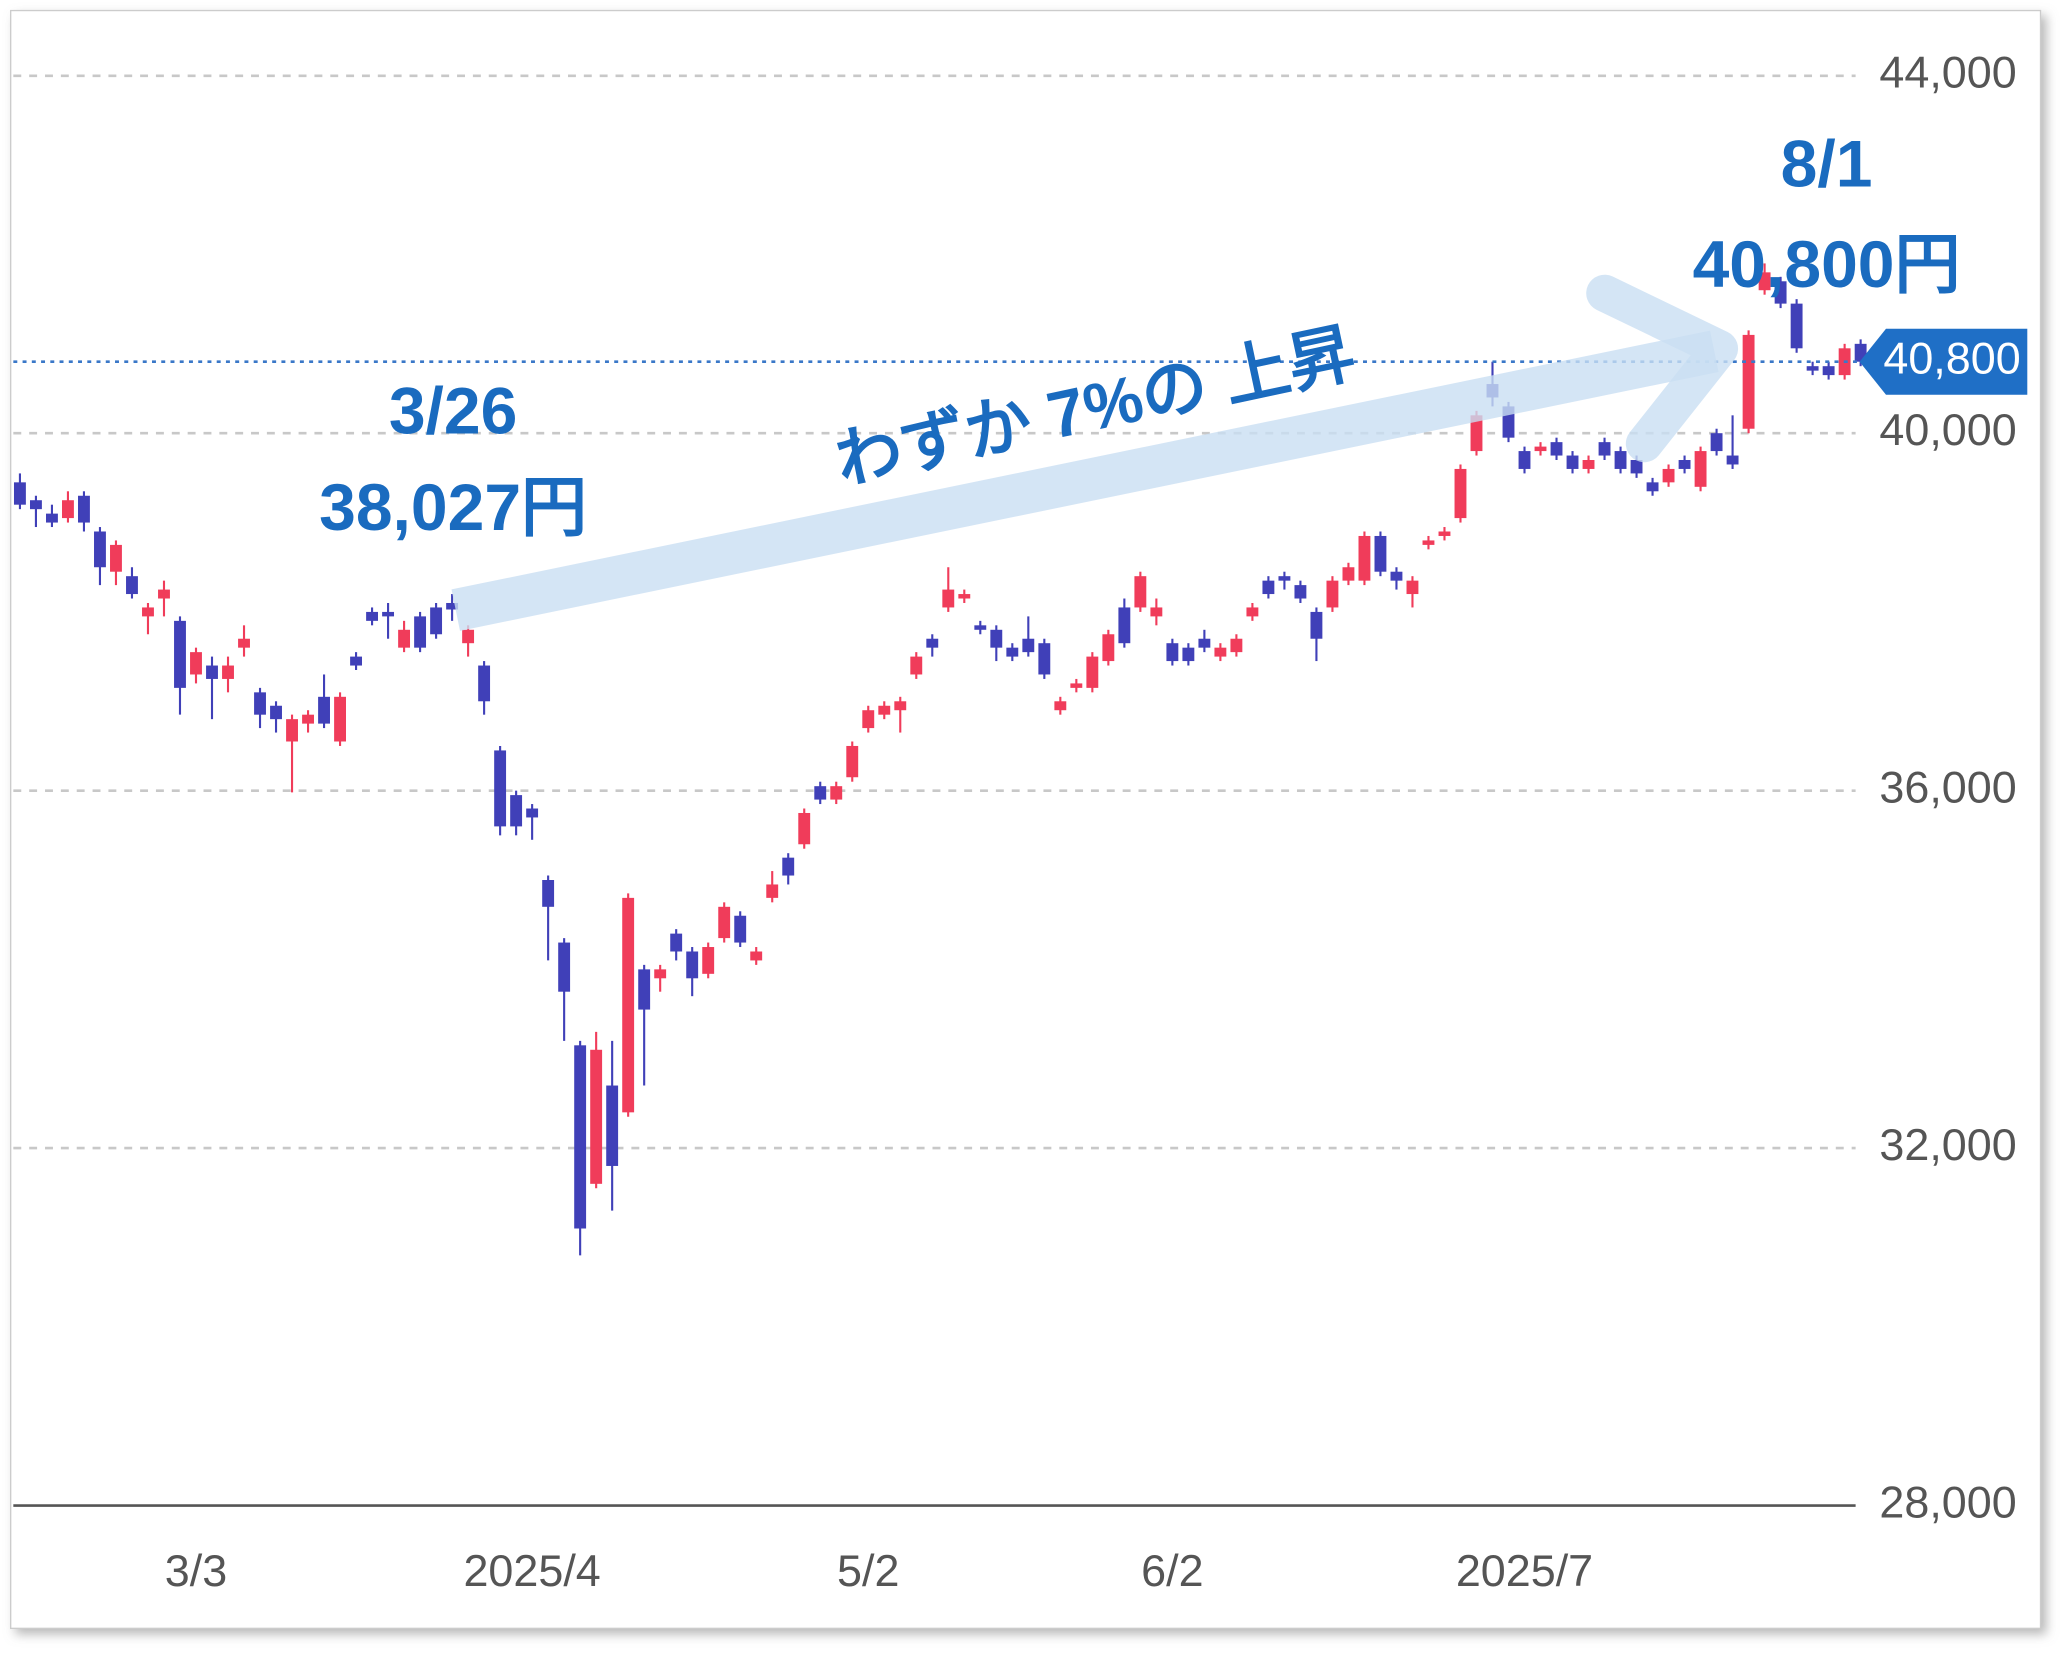 This screenshot has height=1664, width=2071. I want to click on y-tick-label: 44,000, so click(1947, 72).